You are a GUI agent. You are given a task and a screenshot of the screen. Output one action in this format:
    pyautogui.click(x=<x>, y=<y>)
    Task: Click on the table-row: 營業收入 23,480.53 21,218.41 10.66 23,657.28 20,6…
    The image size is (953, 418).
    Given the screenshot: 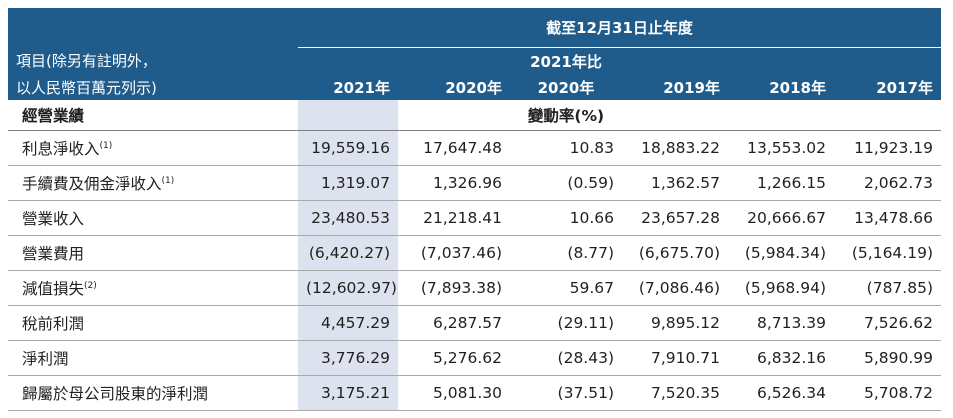 What is the action you would take?
    pyautogui.click(x=474, y=218)
    